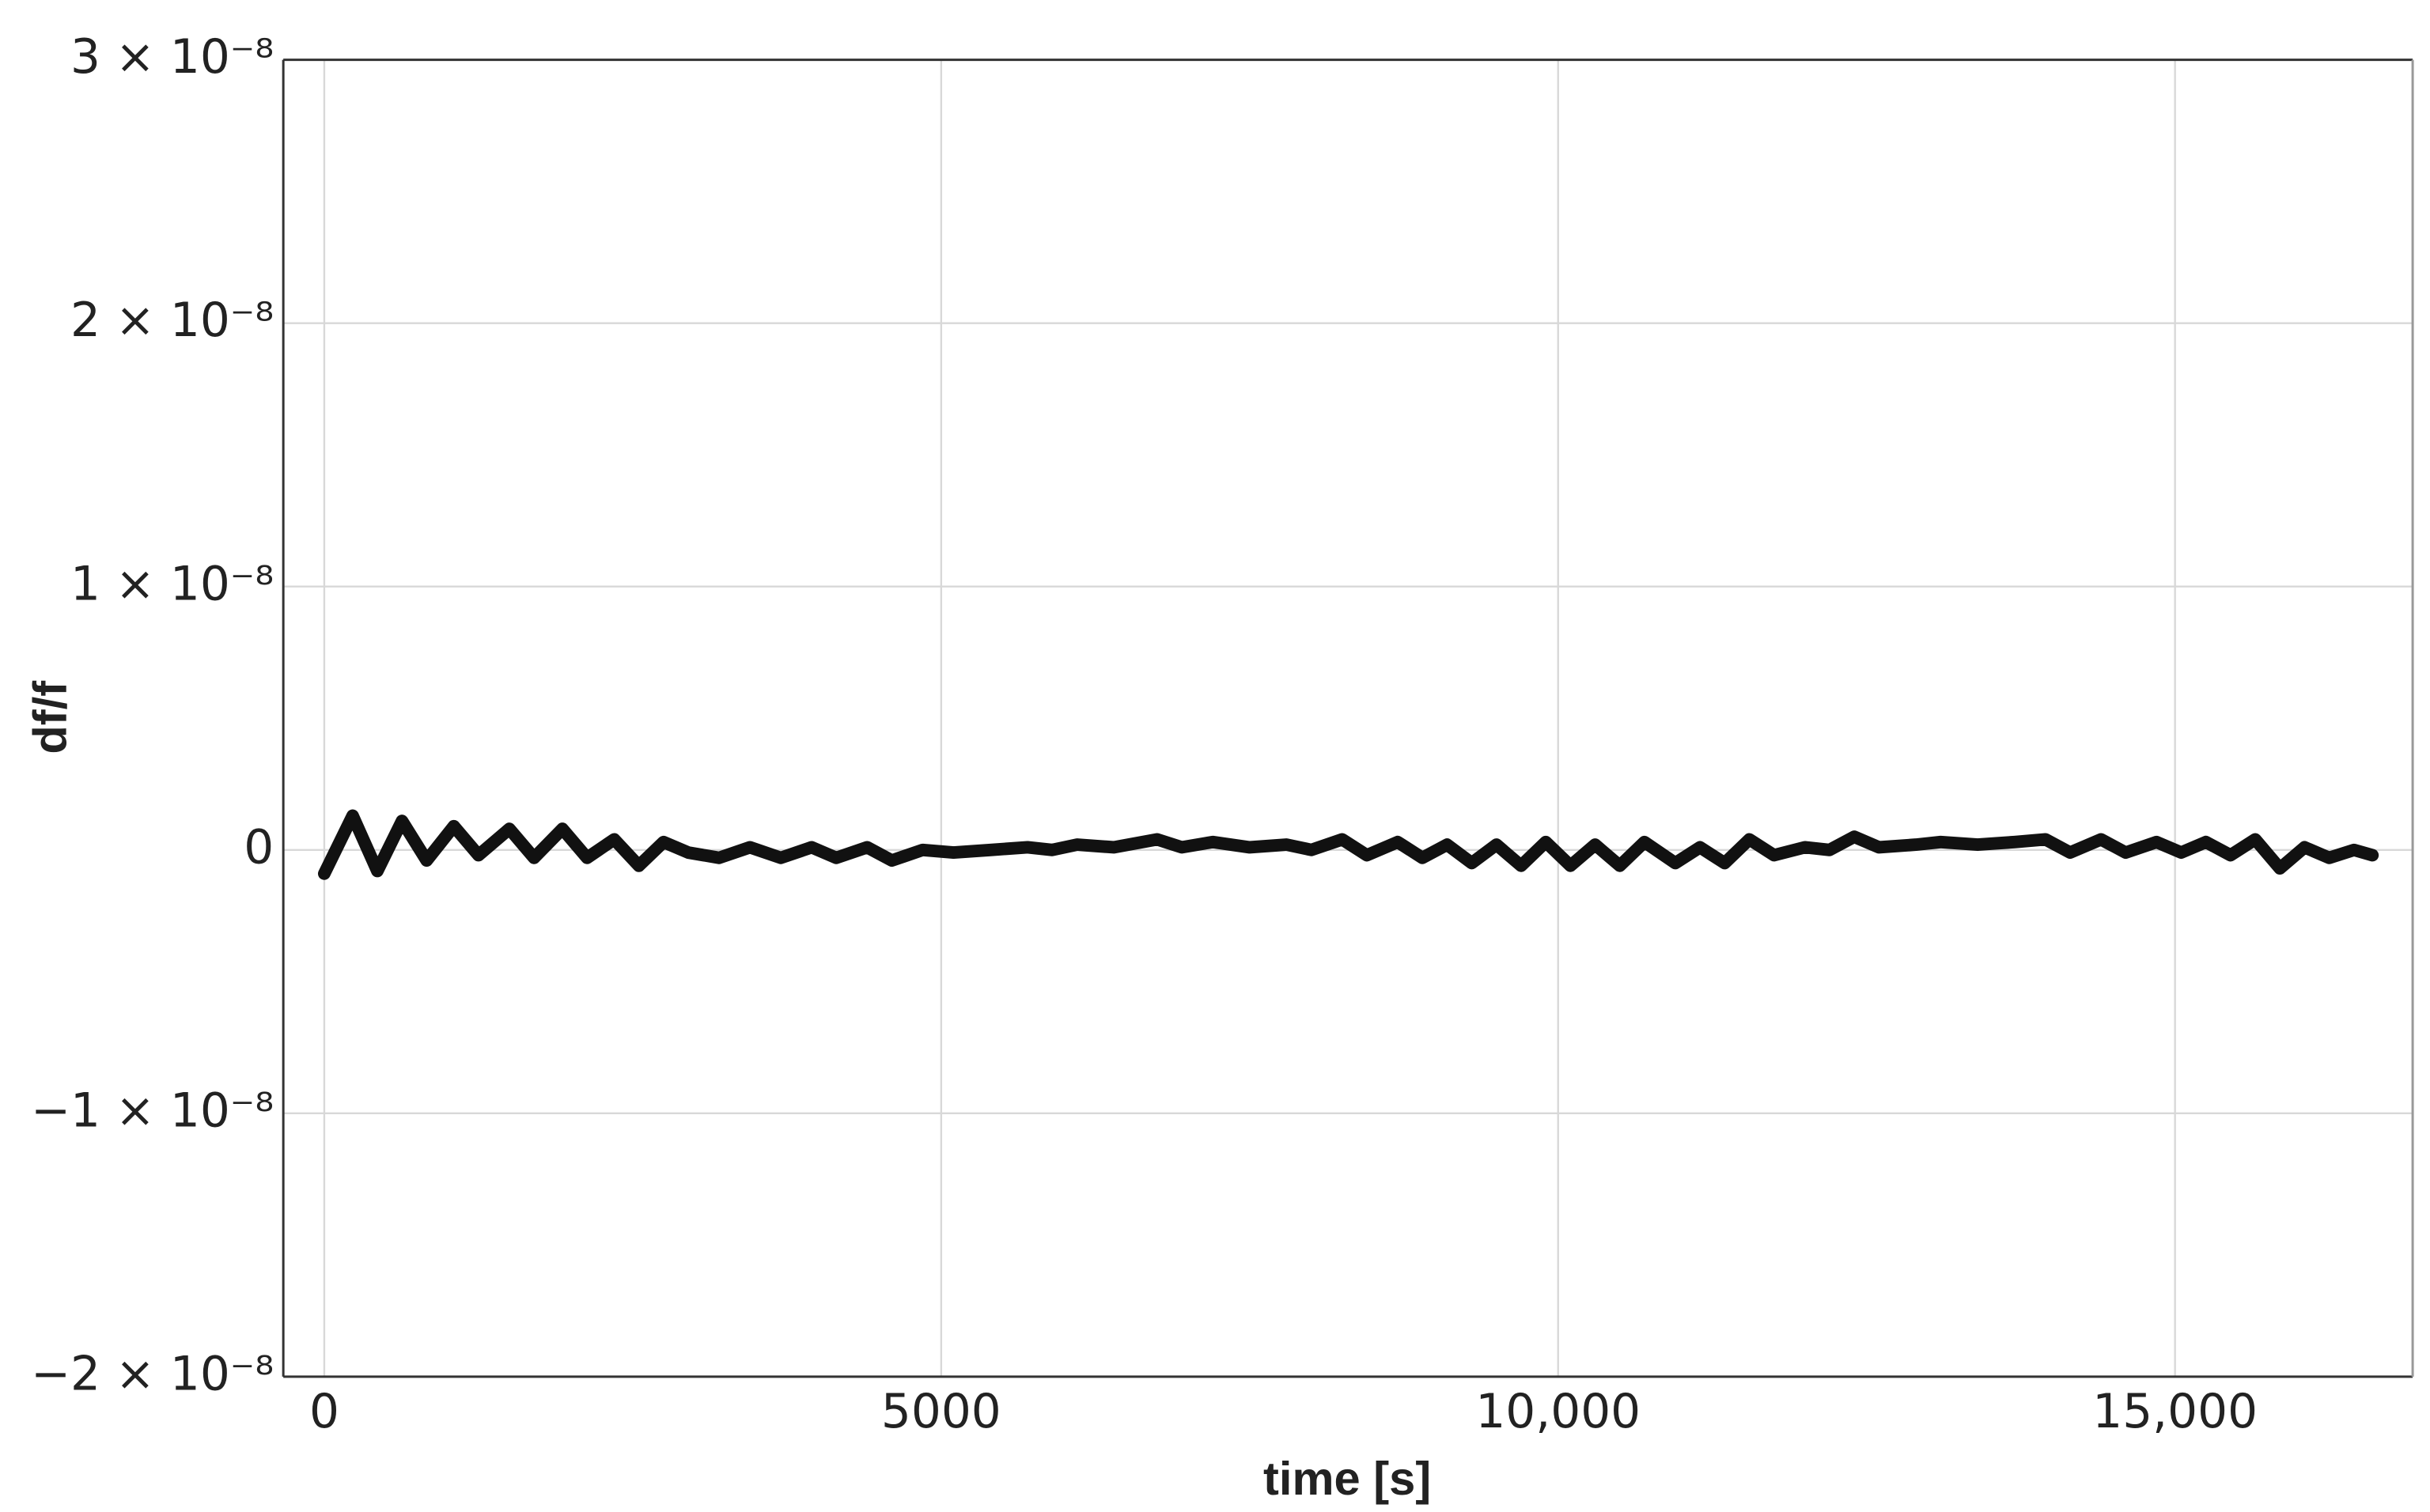 The width and height of the screenshot is (2430, 1512). I want to click on y-tick-label: 1 × 10⁻⁸, so click(172, 584).